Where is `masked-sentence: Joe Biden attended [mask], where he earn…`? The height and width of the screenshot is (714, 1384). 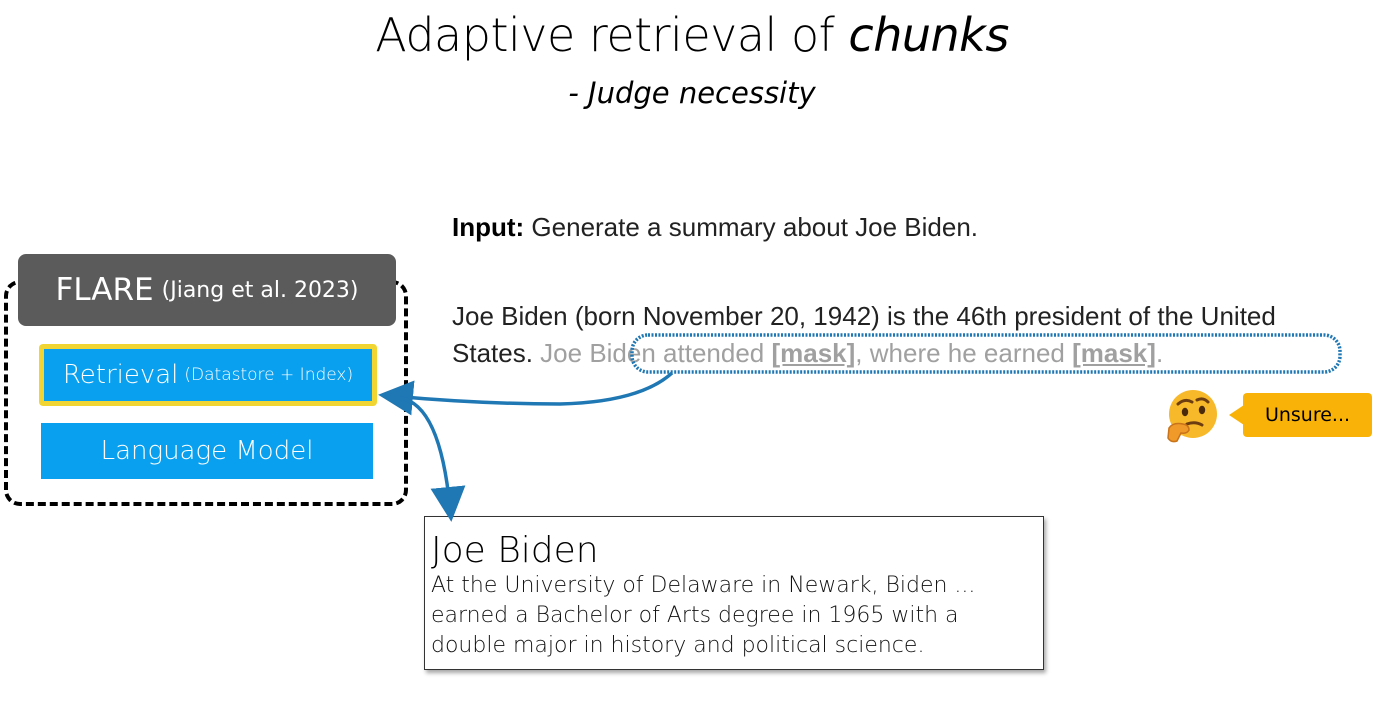
masked-sentence: Joe Biden attended [mask], where he earn… is located at coordinates (851, 353).